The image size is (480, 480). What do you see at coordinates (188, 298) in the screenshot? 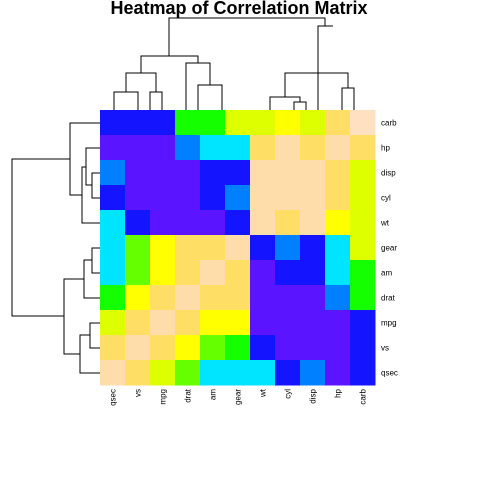
I see `heatmap-cell-drat-drat` at bounding box center [188, 298].